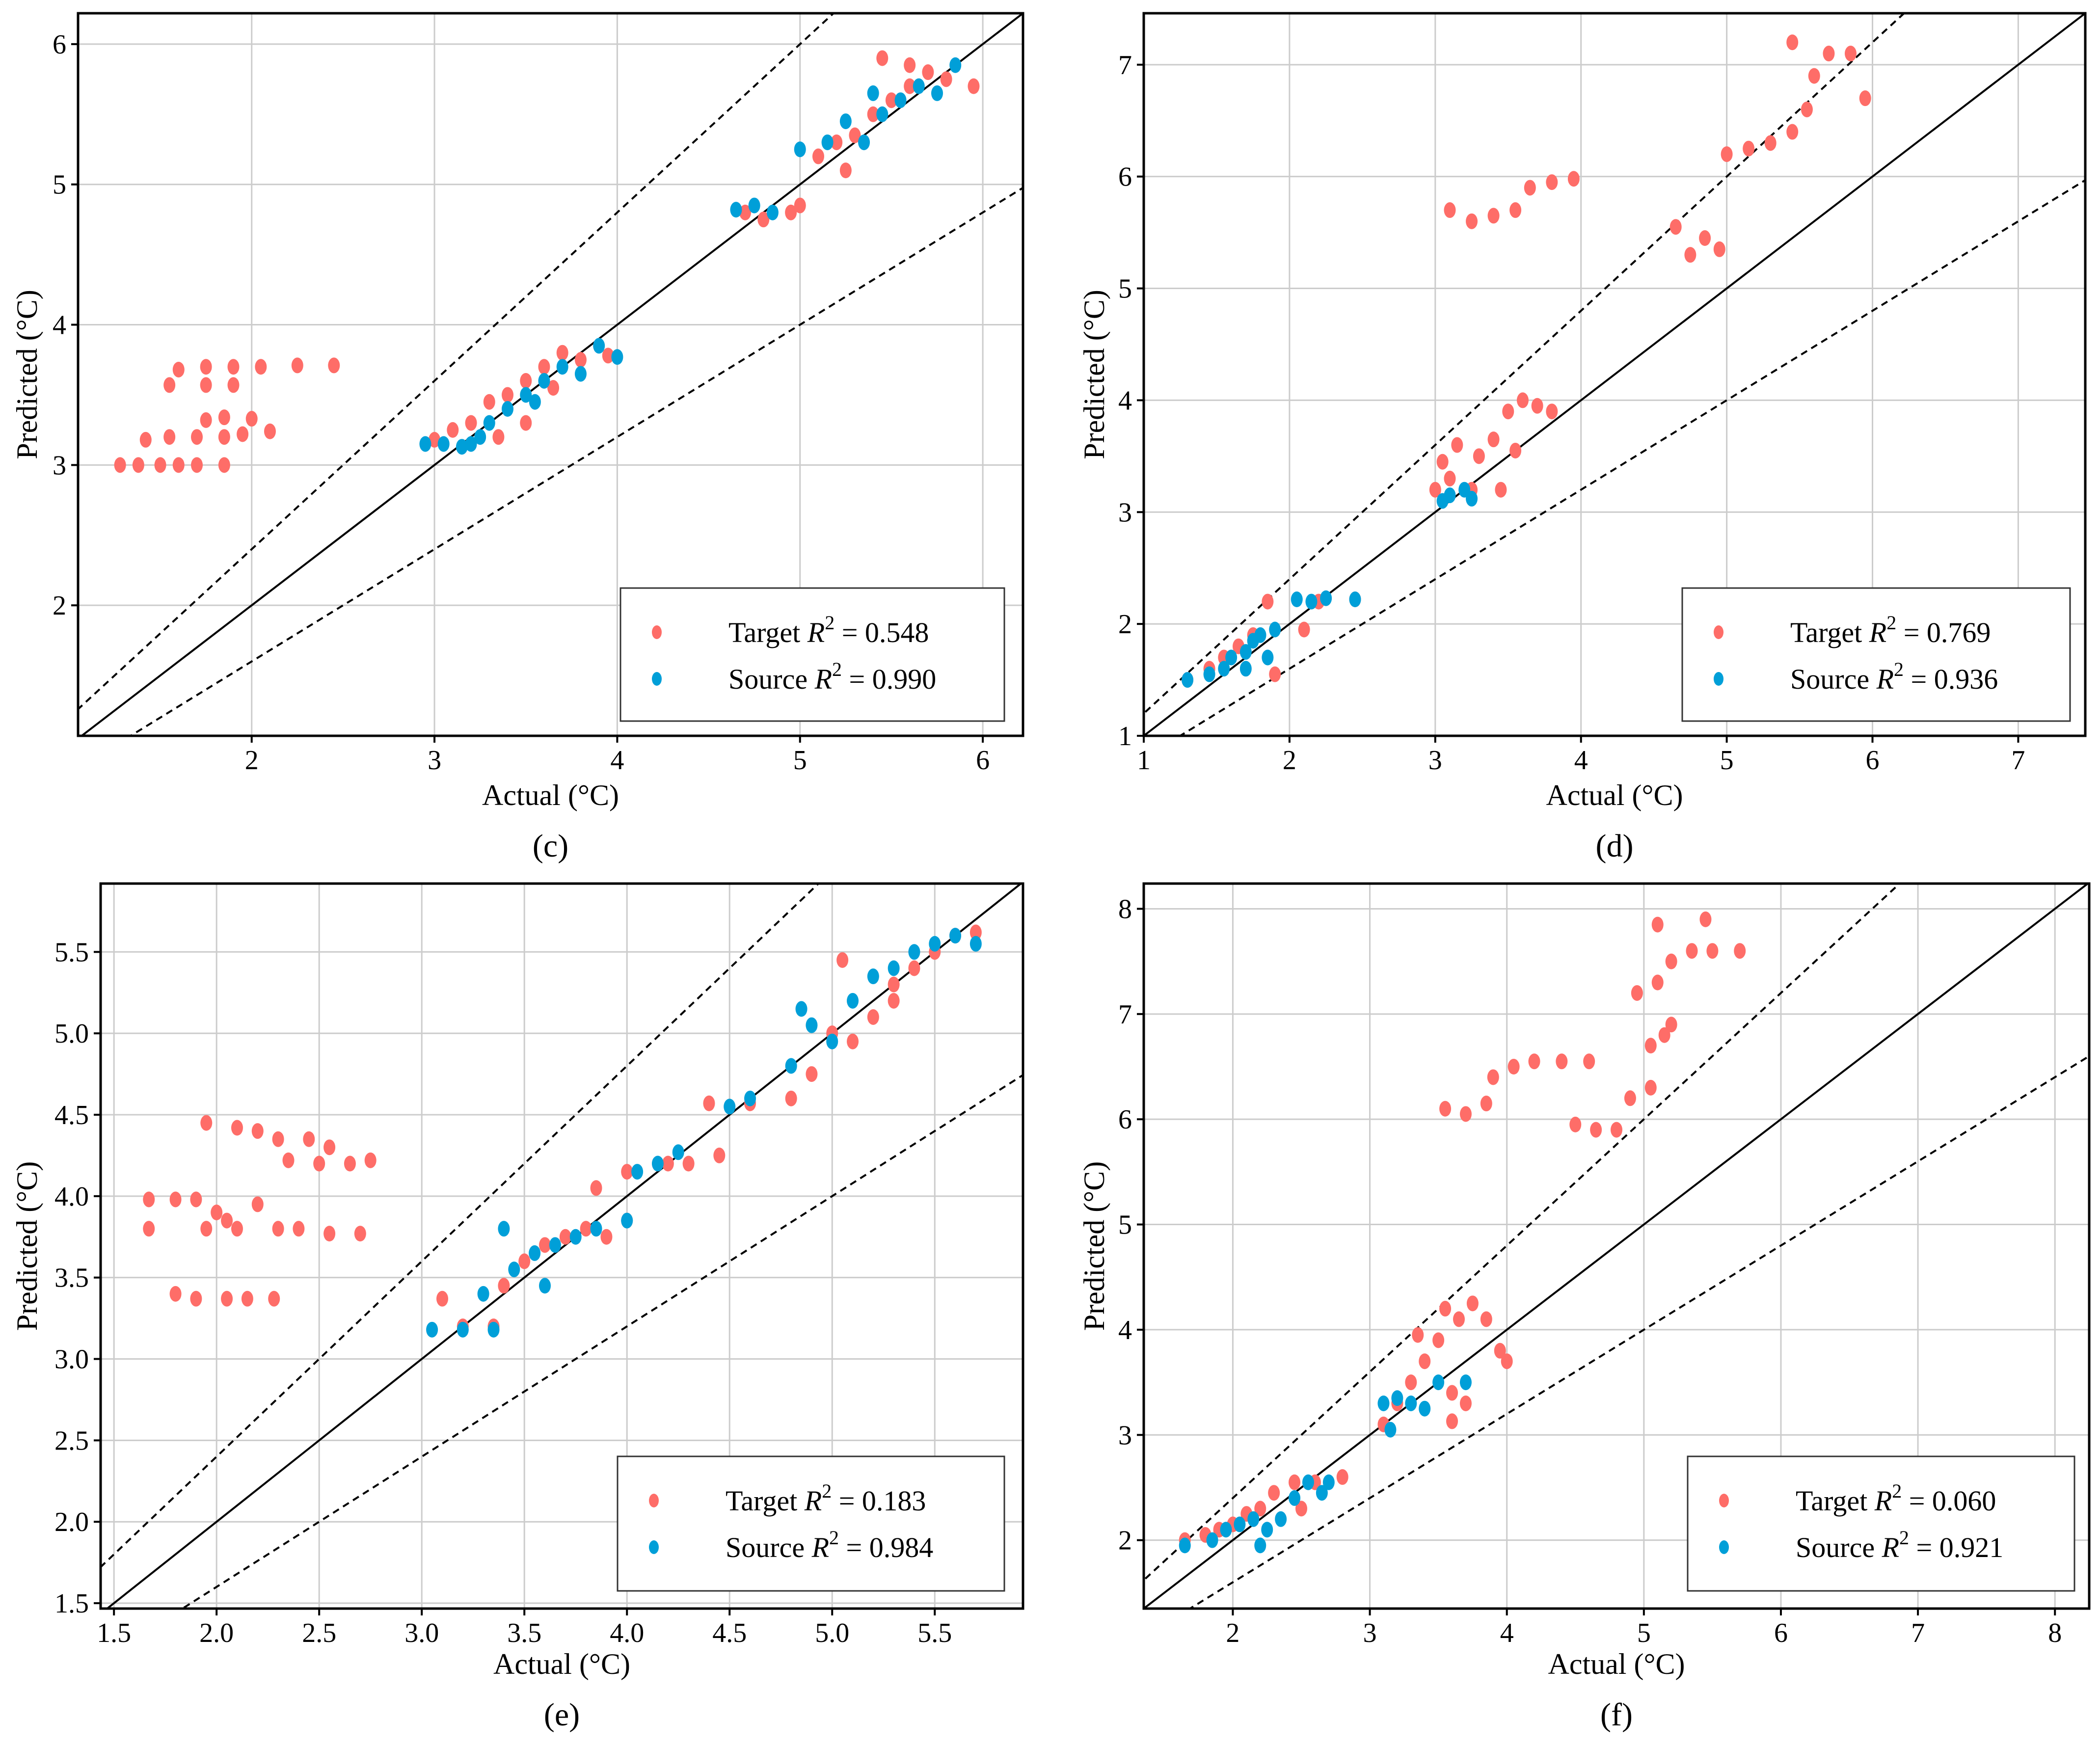  Describe the element at coordinates (71, 1034) in the screenshot. I see `y-tick-label: 5.0` at that location.